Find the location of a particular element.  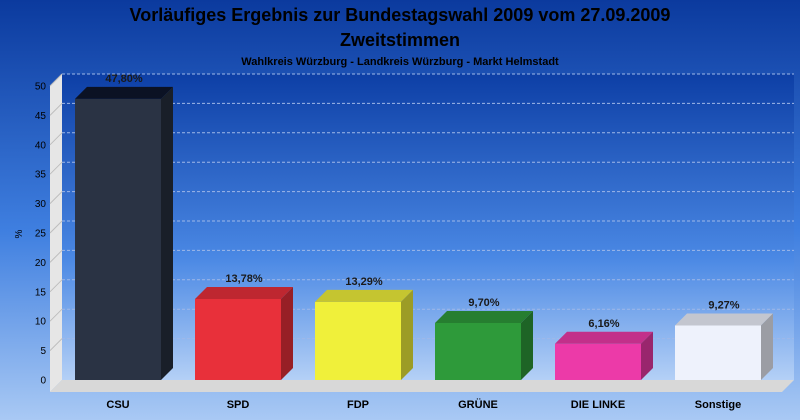

plot-floor is located at coordinates (422, 386).